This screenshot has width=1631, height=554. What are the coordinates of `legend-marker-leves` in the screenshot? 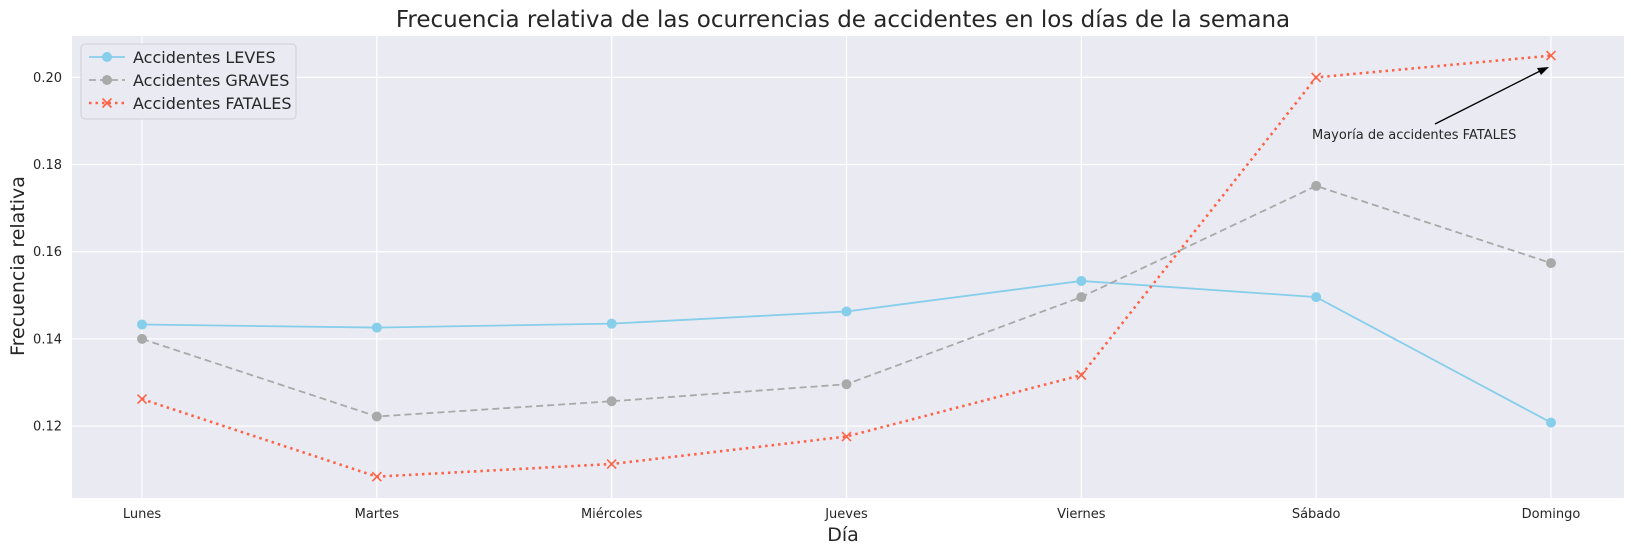 It's located at (107, 57).